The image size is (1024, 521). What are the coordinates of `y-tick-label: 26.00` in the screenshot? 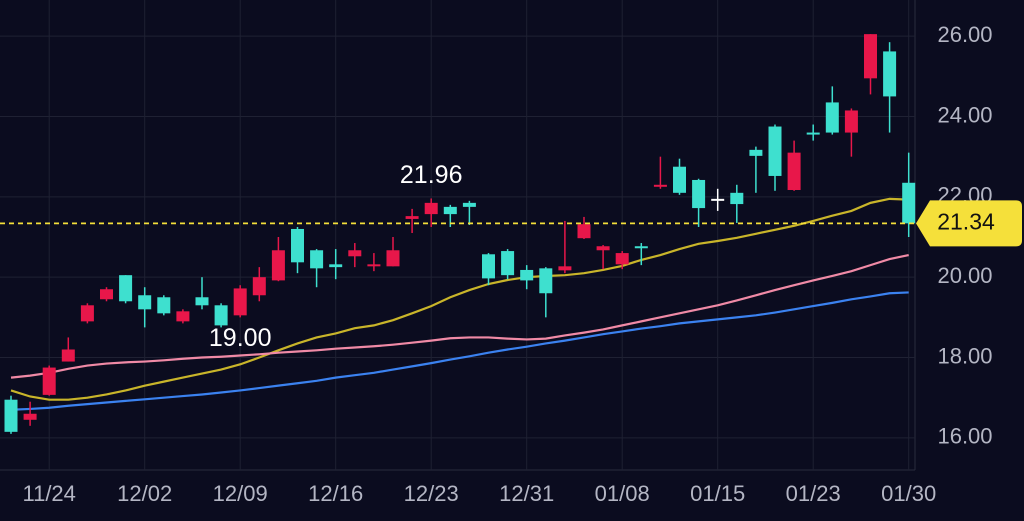 It's located at (964, 34).